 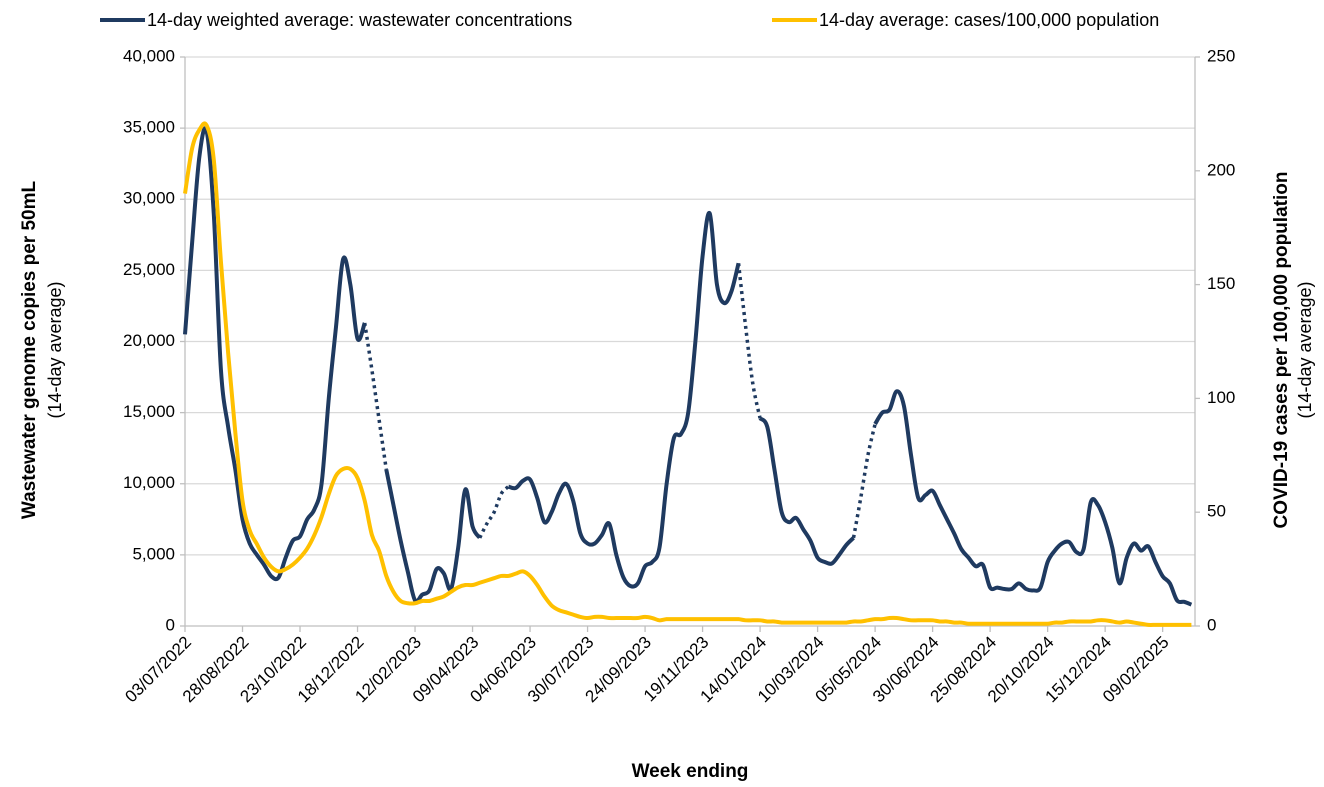 I want to click on y2-axis-title: COVID-19 cases per 100,000 population, so click(x=1281, y=350).